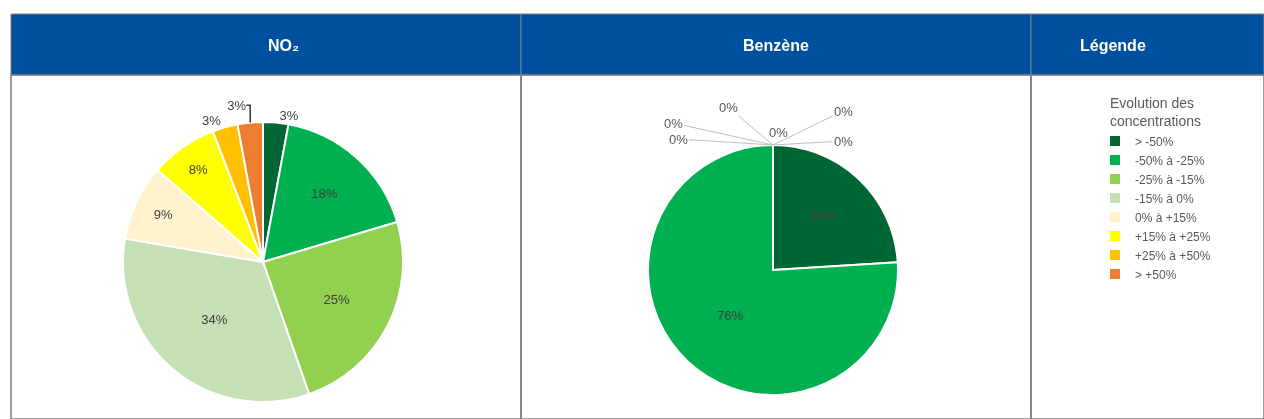 The width and height of the screenshot is (1264, 419). What do you see at coordinates (1170, 160) in the screenshot?
I see `legend-label: -50% à -25%` at bounding box center [1170, 160].